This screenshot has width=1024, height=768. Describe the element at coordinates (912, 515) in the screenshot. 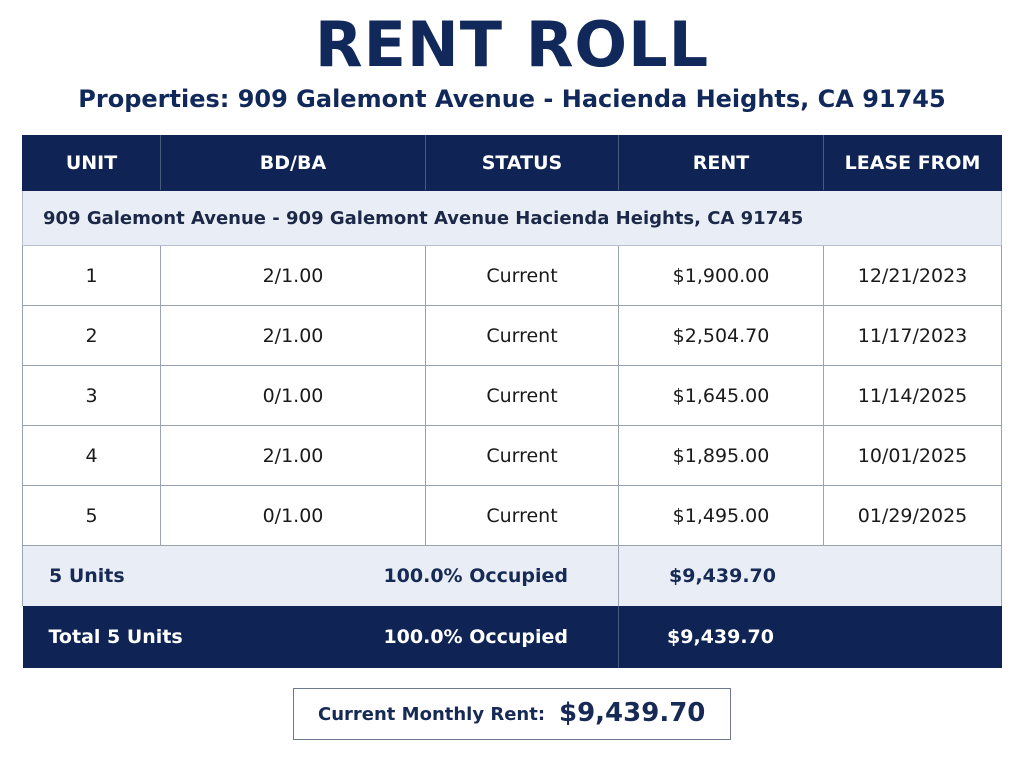

I see `lease-from-cell: 01/29/2025` at that location.